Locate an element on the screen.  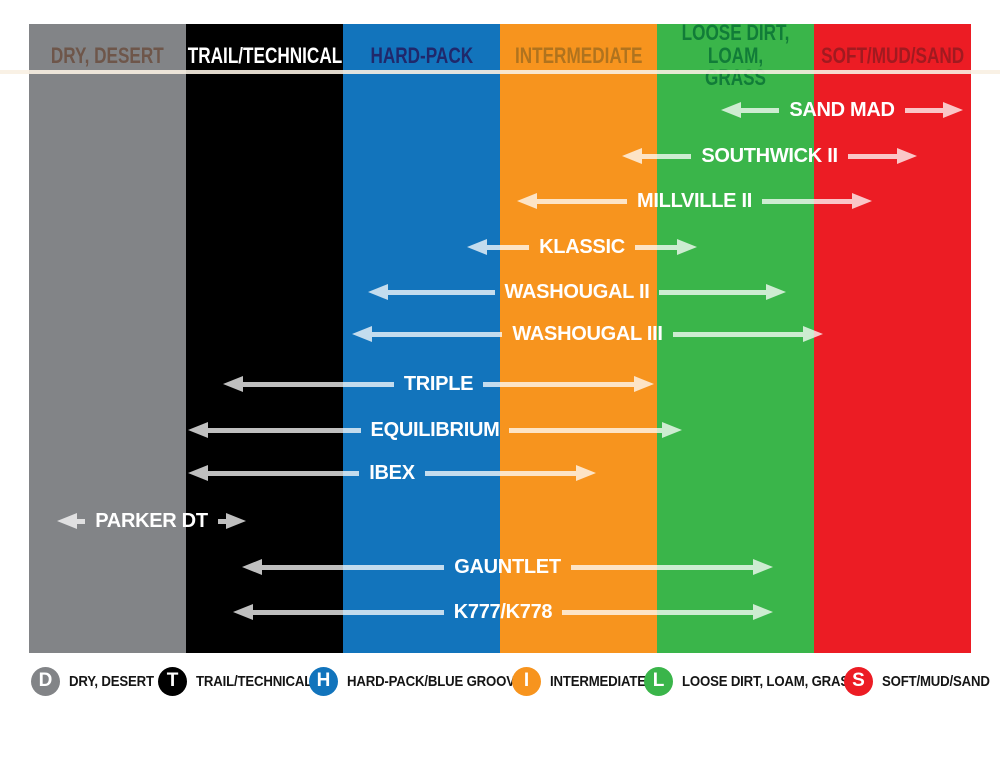
column-header-label: LOOSE DIRT, LOAM, GRASS is located at coordinates (735, 55).